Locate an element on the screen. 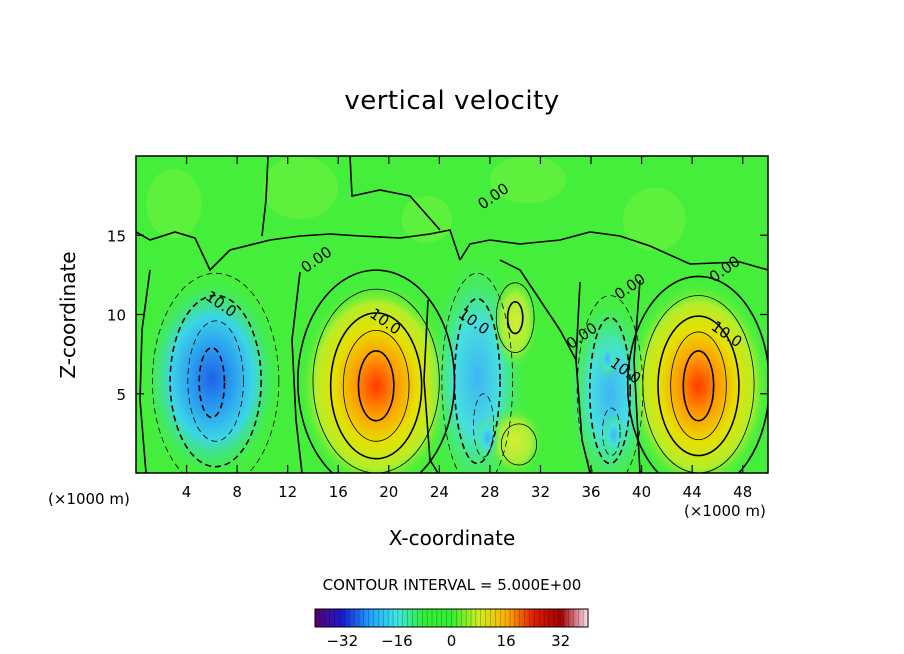 The height and width of the screenshot is (654, 904). x-tick-label: 4 is located at coordinates (187, 492).